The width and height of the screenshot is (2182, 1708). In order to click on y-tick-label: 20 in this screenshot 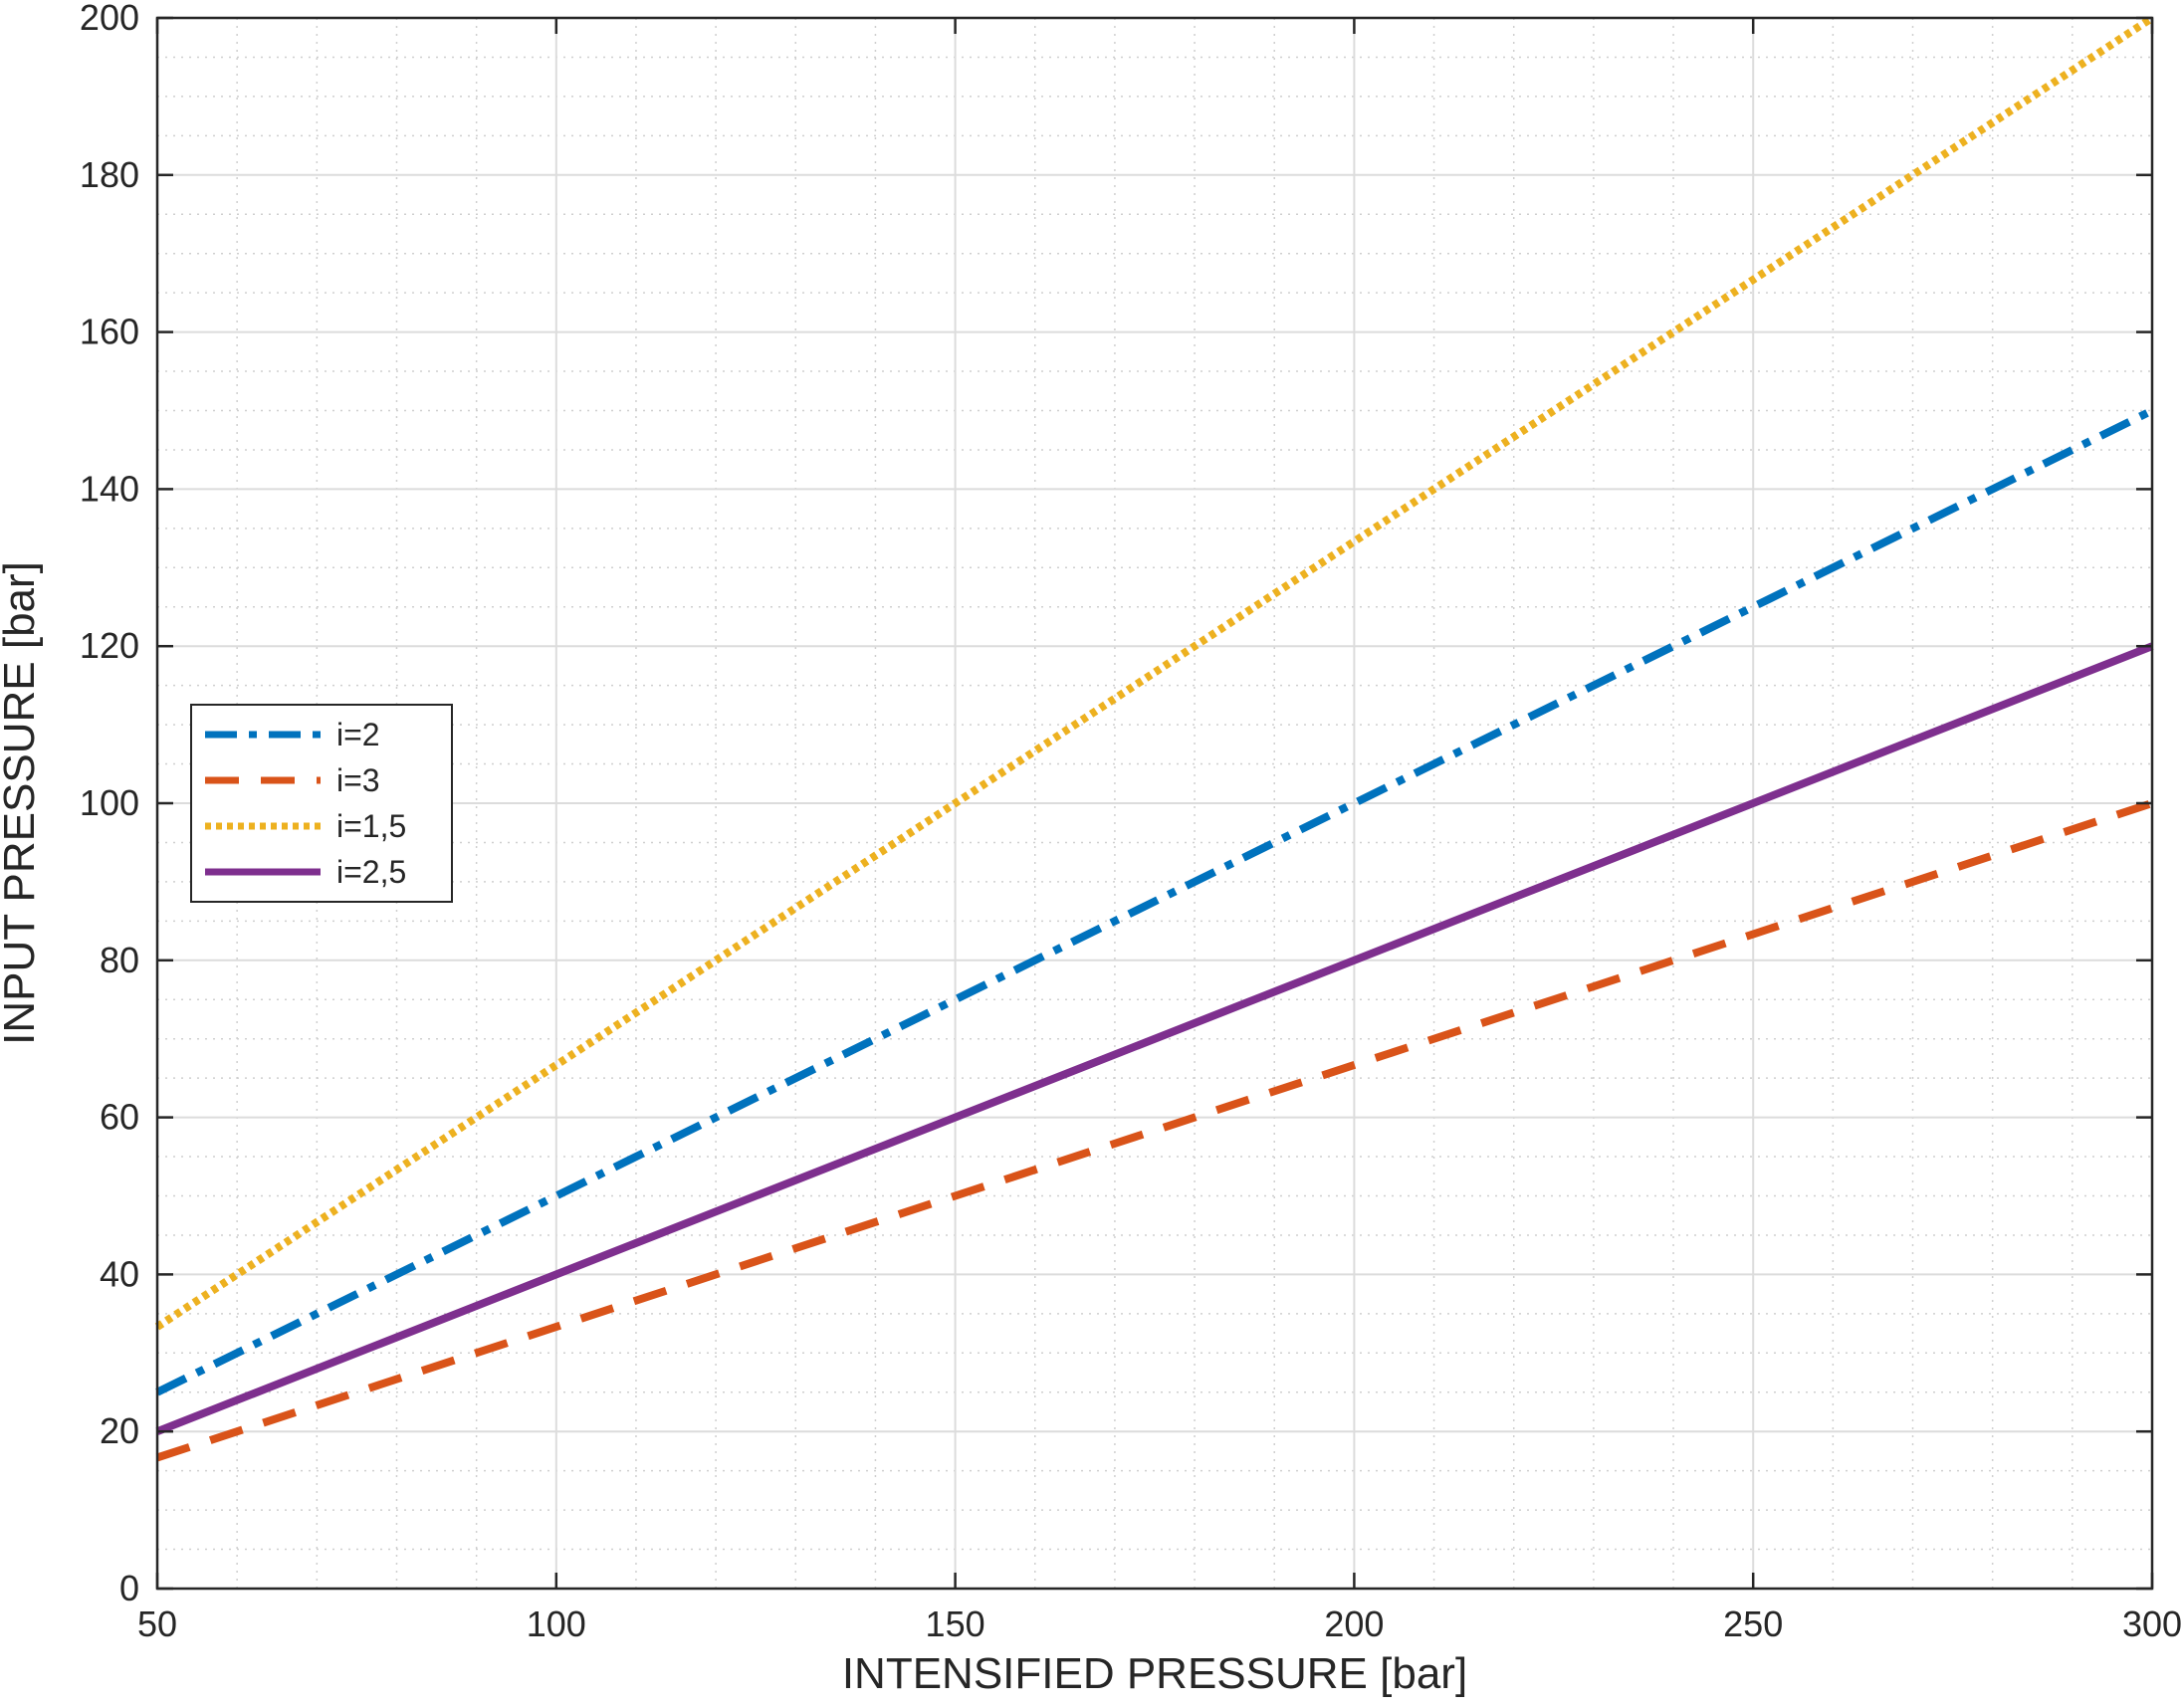, I will do `click(119, 1430)`.